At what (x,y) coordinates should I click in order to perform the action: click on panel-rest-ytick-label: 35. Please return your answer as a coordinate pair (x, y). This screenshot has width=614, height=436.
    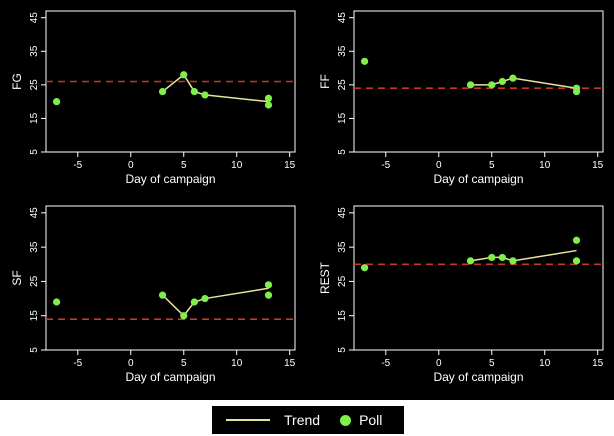
    Looking at the image, I should click on (342, 247).